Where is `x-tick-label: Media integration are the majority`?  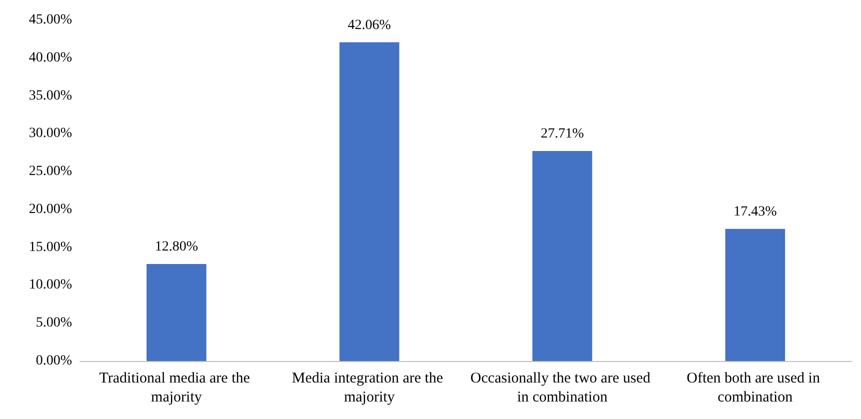
x-tick-label: Media integration are the majority is located at coordinates (369, 388).